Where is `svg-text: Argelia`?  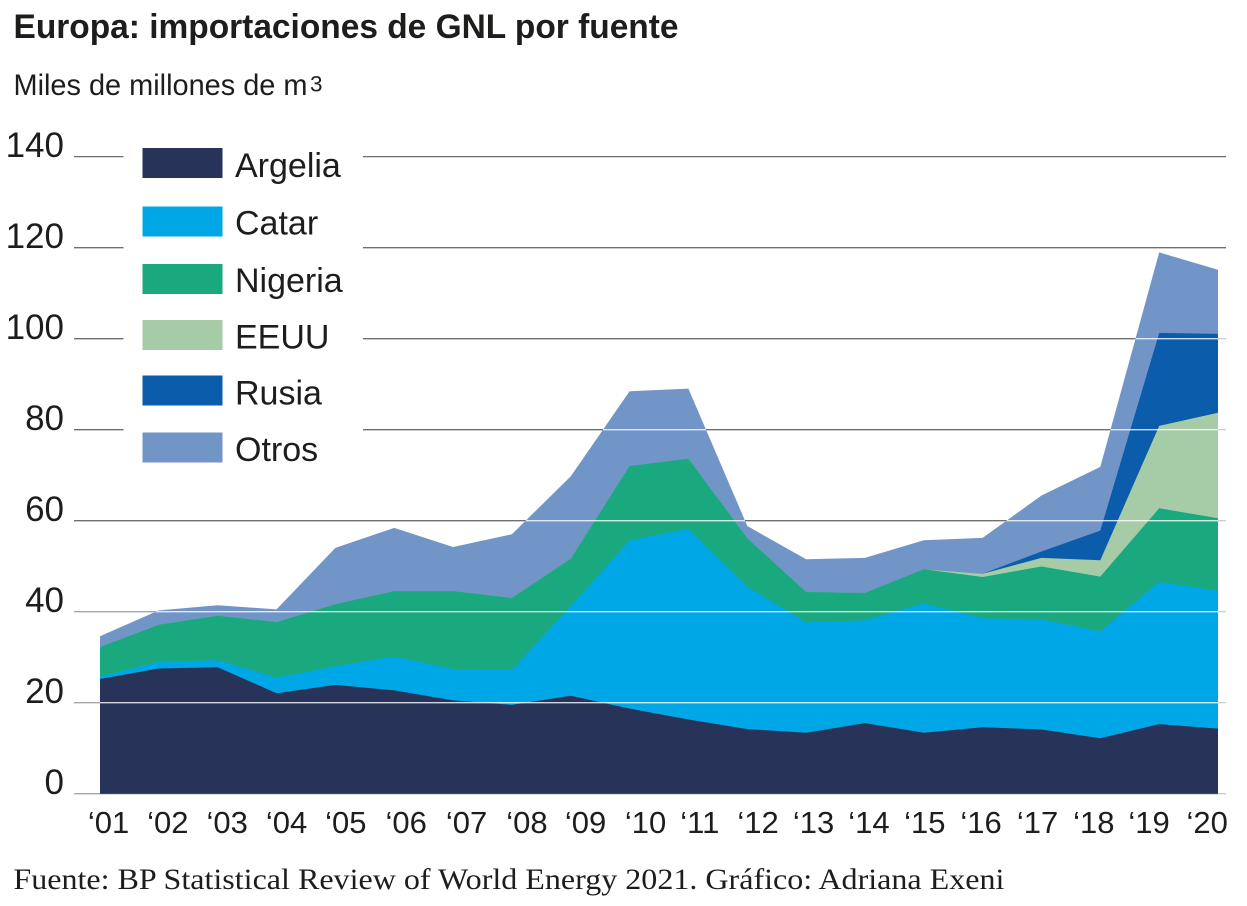
svg-text: Argelia is located at coordinates (288, 166).